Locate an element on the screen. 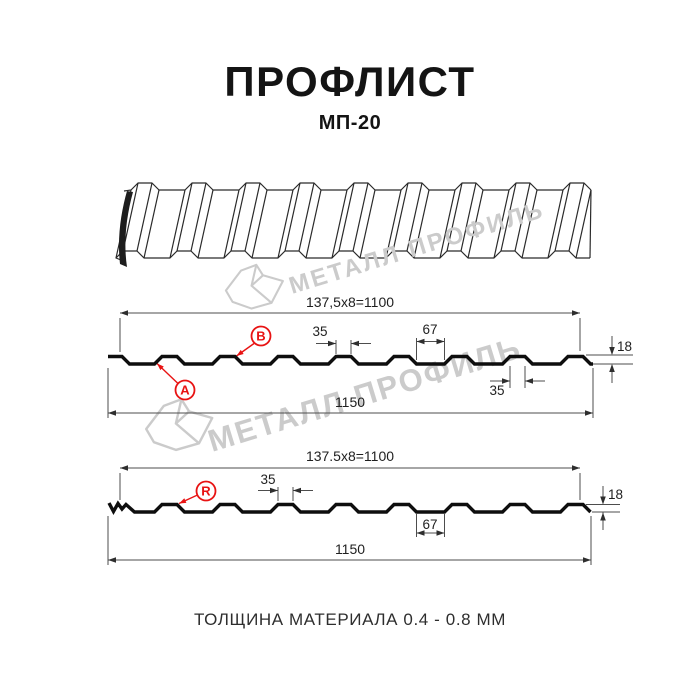 Image resolution: width=700 pixels, height=700 pixels. dimension-coverage-width: 137.5x8=1100 is located at coordinates (350, 456).